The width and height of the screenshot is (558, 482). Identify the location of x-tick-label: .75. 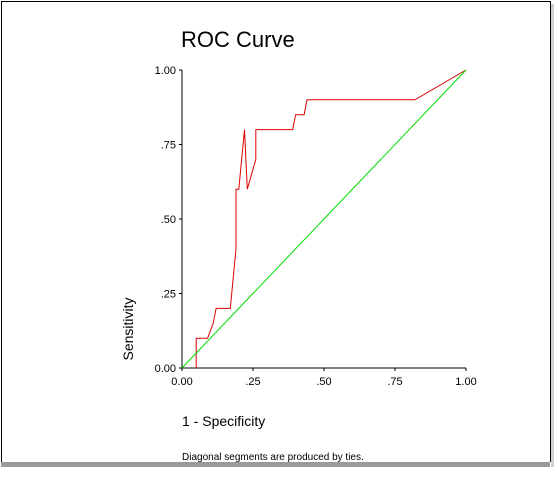
(394, 382).